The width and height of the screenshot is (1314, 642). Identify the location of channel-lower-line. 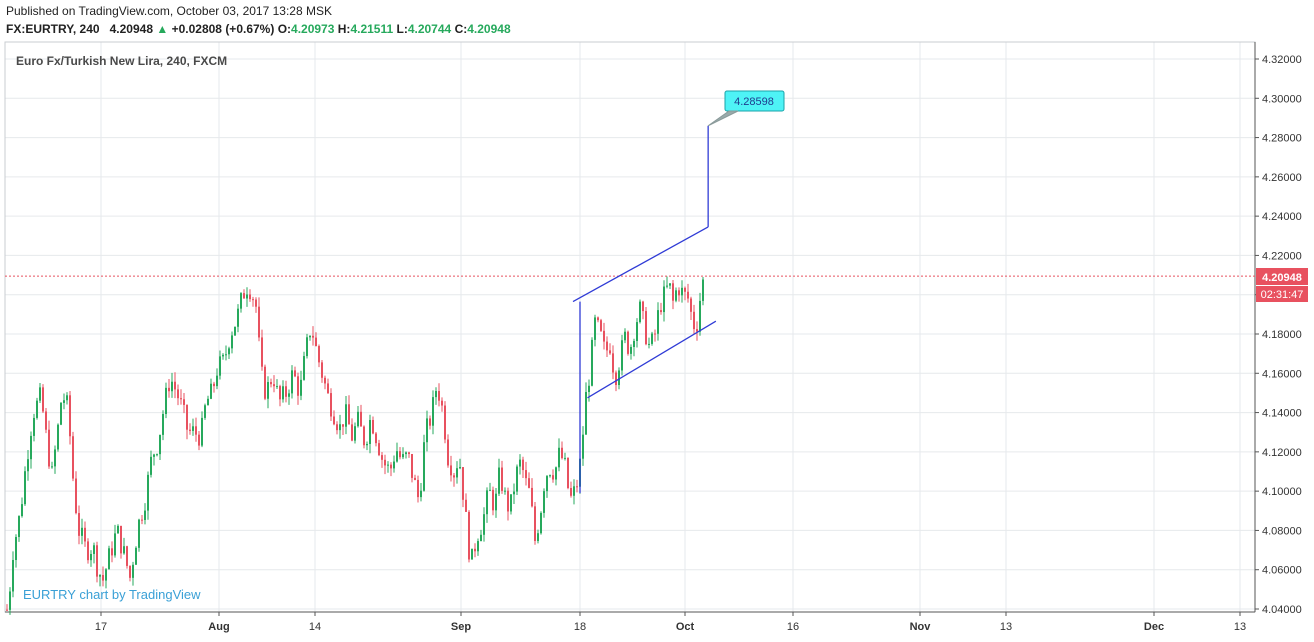
(652, 359).